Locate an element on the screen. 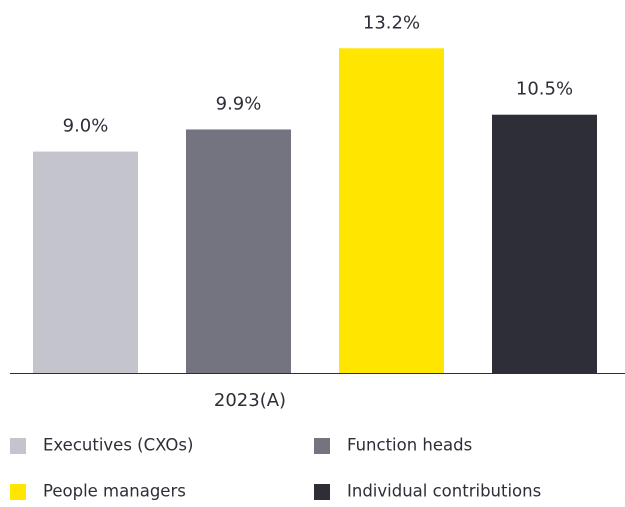 This screenshot has height=507, width=625. value-label: 9.0% is located at coordinates (86, 126).